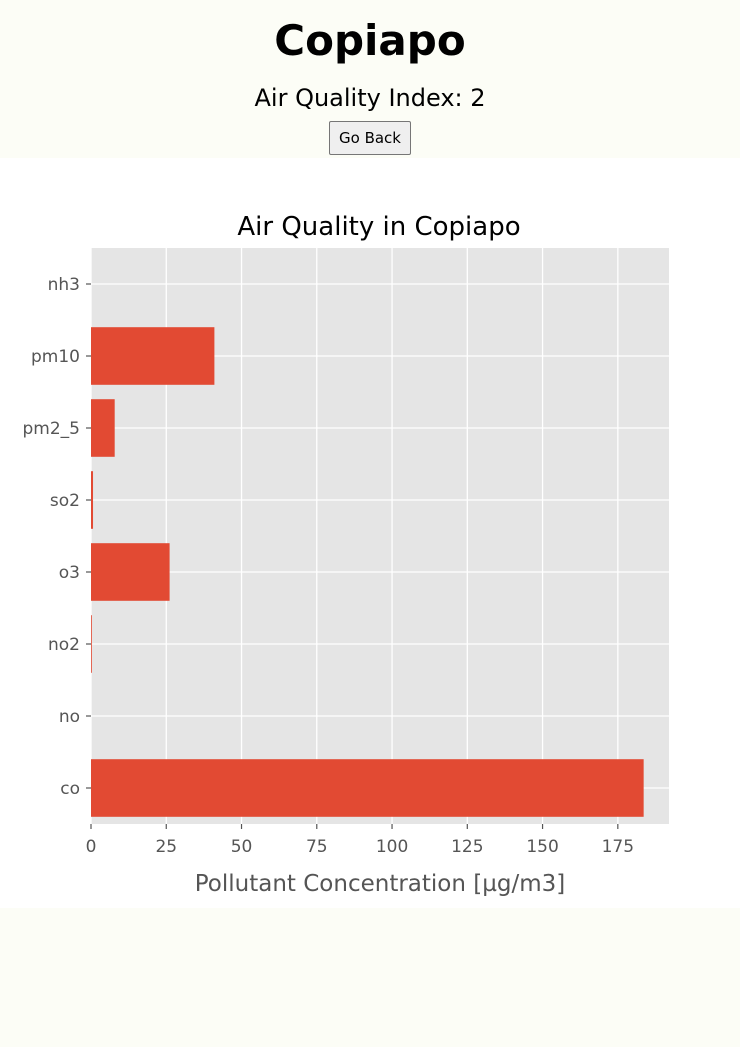  What do you see at coordinates (51, 429) in the screenshot?
I see `y-tick-label: pm2_5` at bounding box center [51, 429].